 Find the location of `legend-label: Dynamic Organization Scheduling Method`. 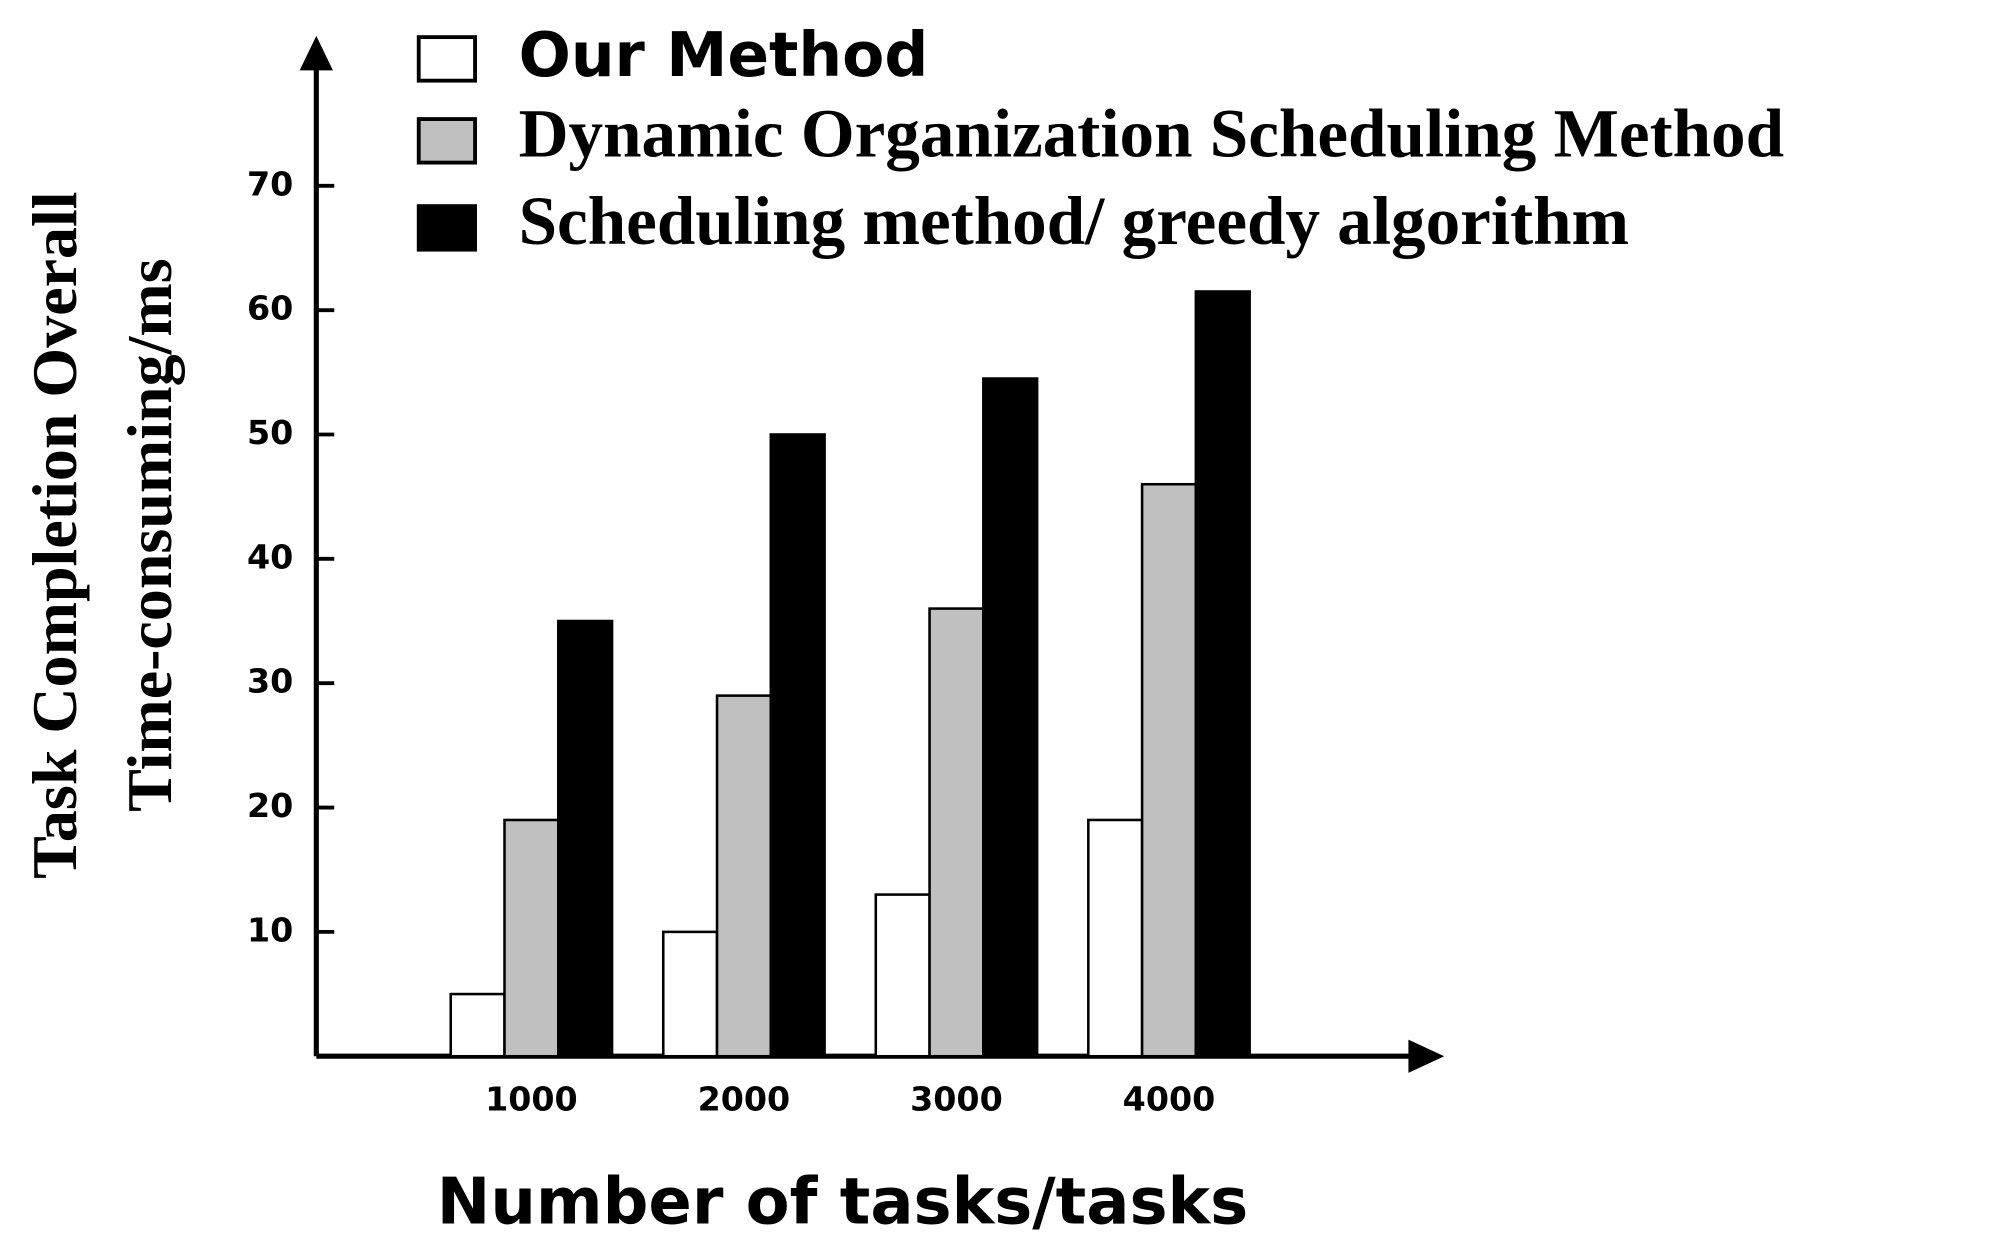

legend-label: Dynamic Organization Scheduling Method is located at coordinates (1151, 133).